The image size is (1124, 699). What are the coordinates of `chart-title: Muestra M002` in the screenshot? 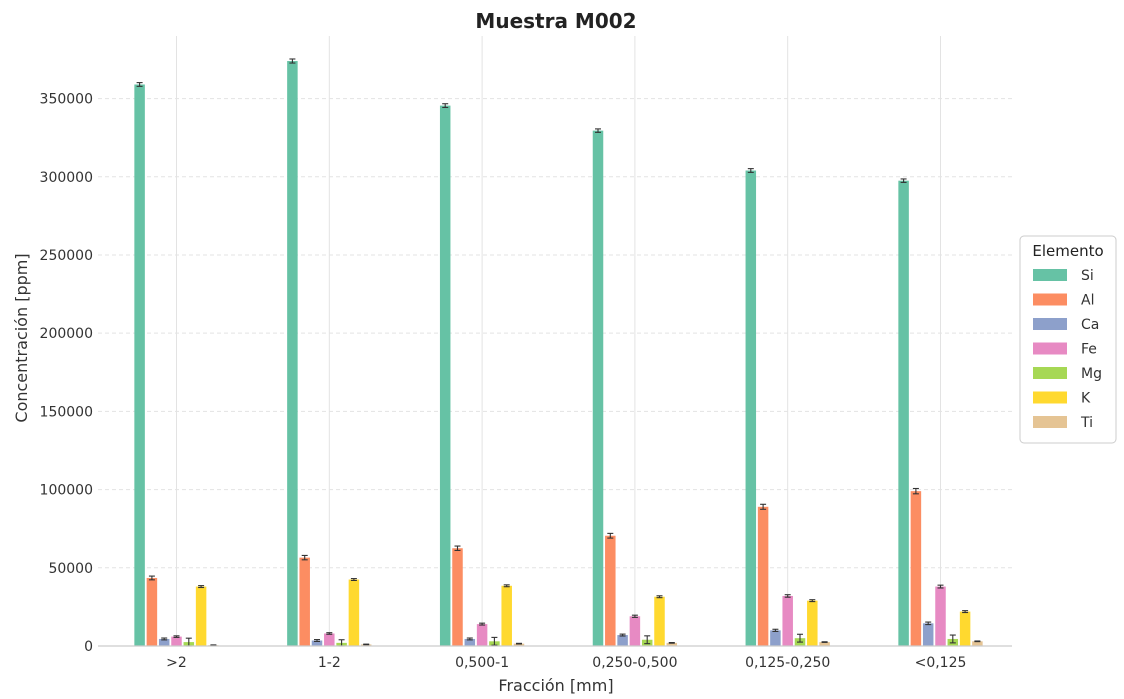 It's located at (555, 21).